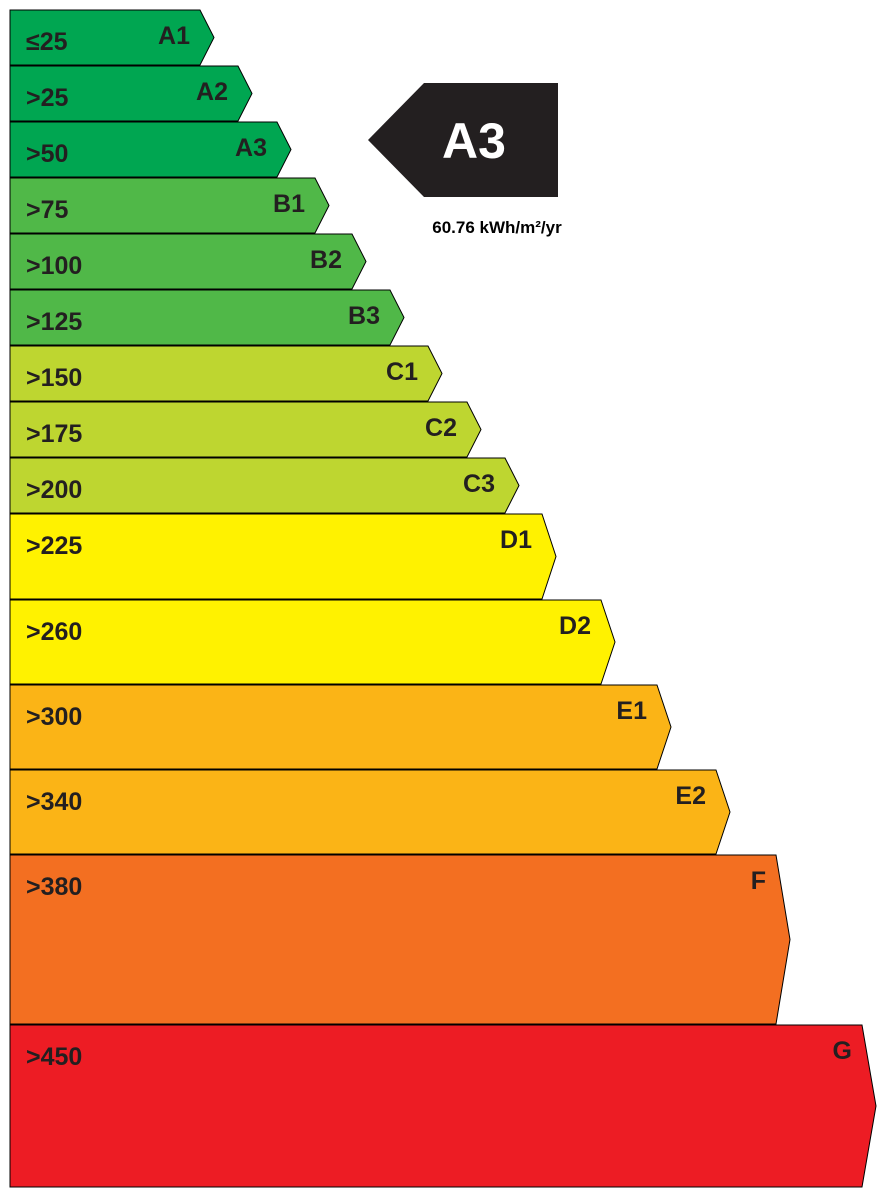 This screenshot has height=1191, width=877. I want to click on current-rating-indicator: A3 60.76 kWh/m²/yr, so click(465, 160).